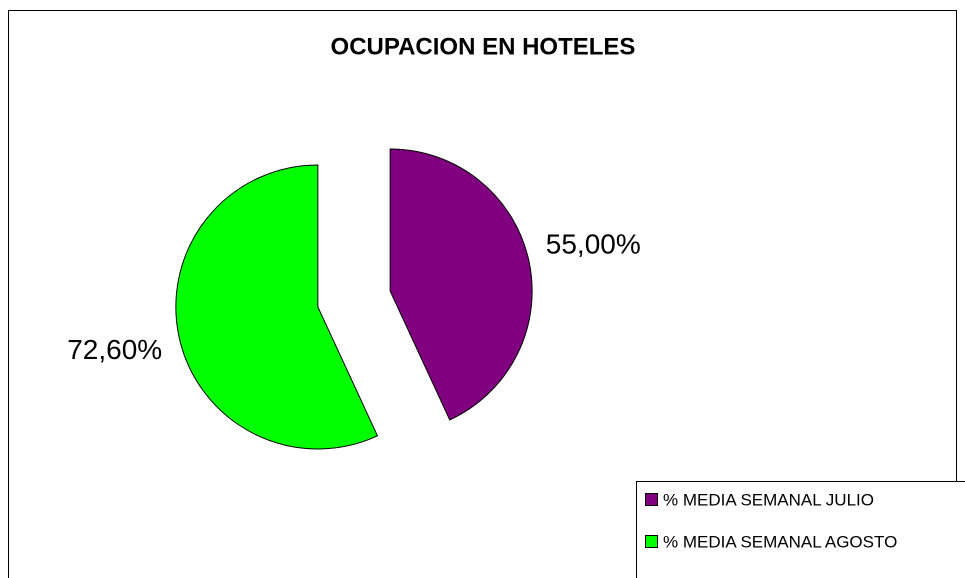 Image resolution: width=965 pixels, height=578 pixels. What do you see at coordinates (114, 349) in the screenshot?
I see `data-label: 72,60%` at bounding box center [114, 349].